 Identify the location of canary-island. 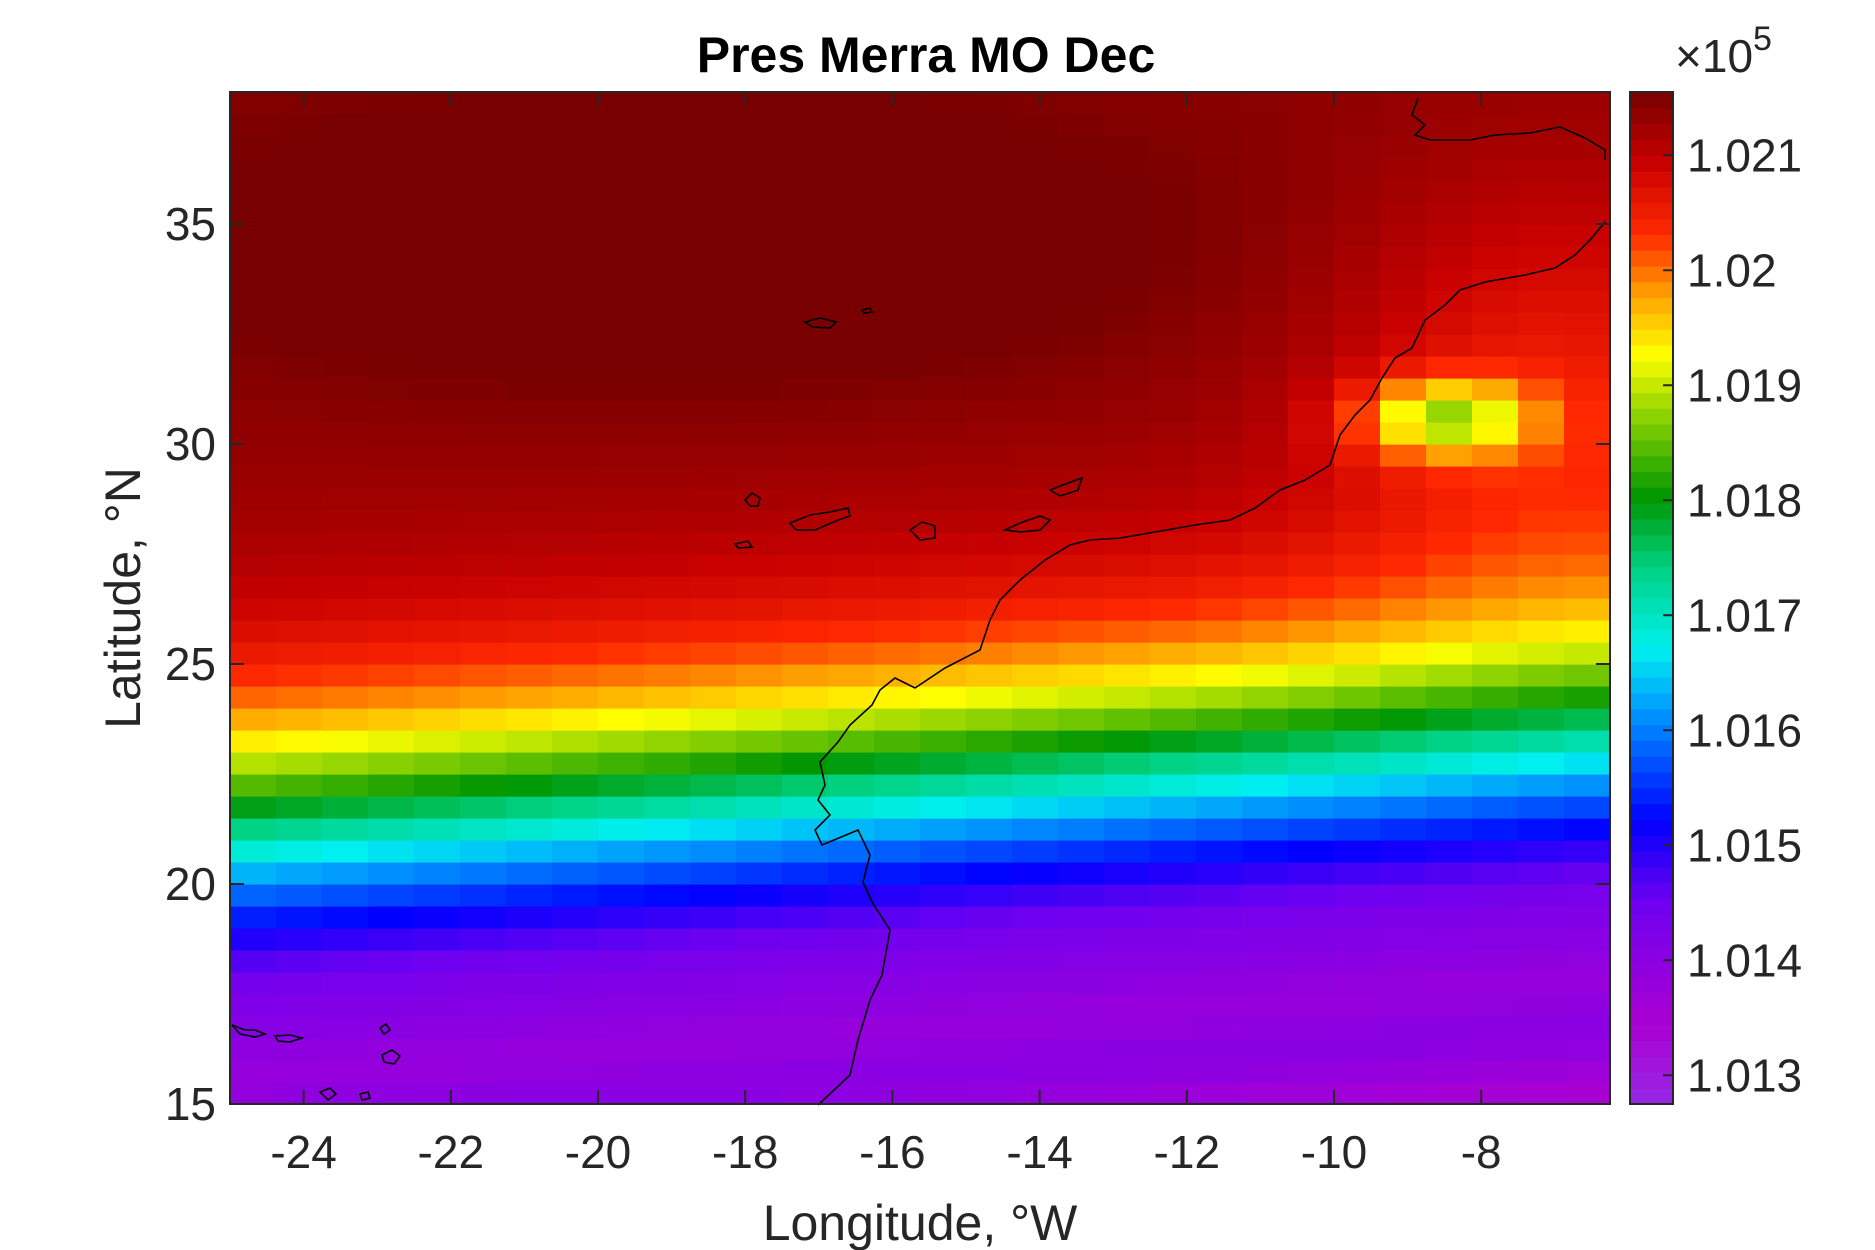
(1066, 486).